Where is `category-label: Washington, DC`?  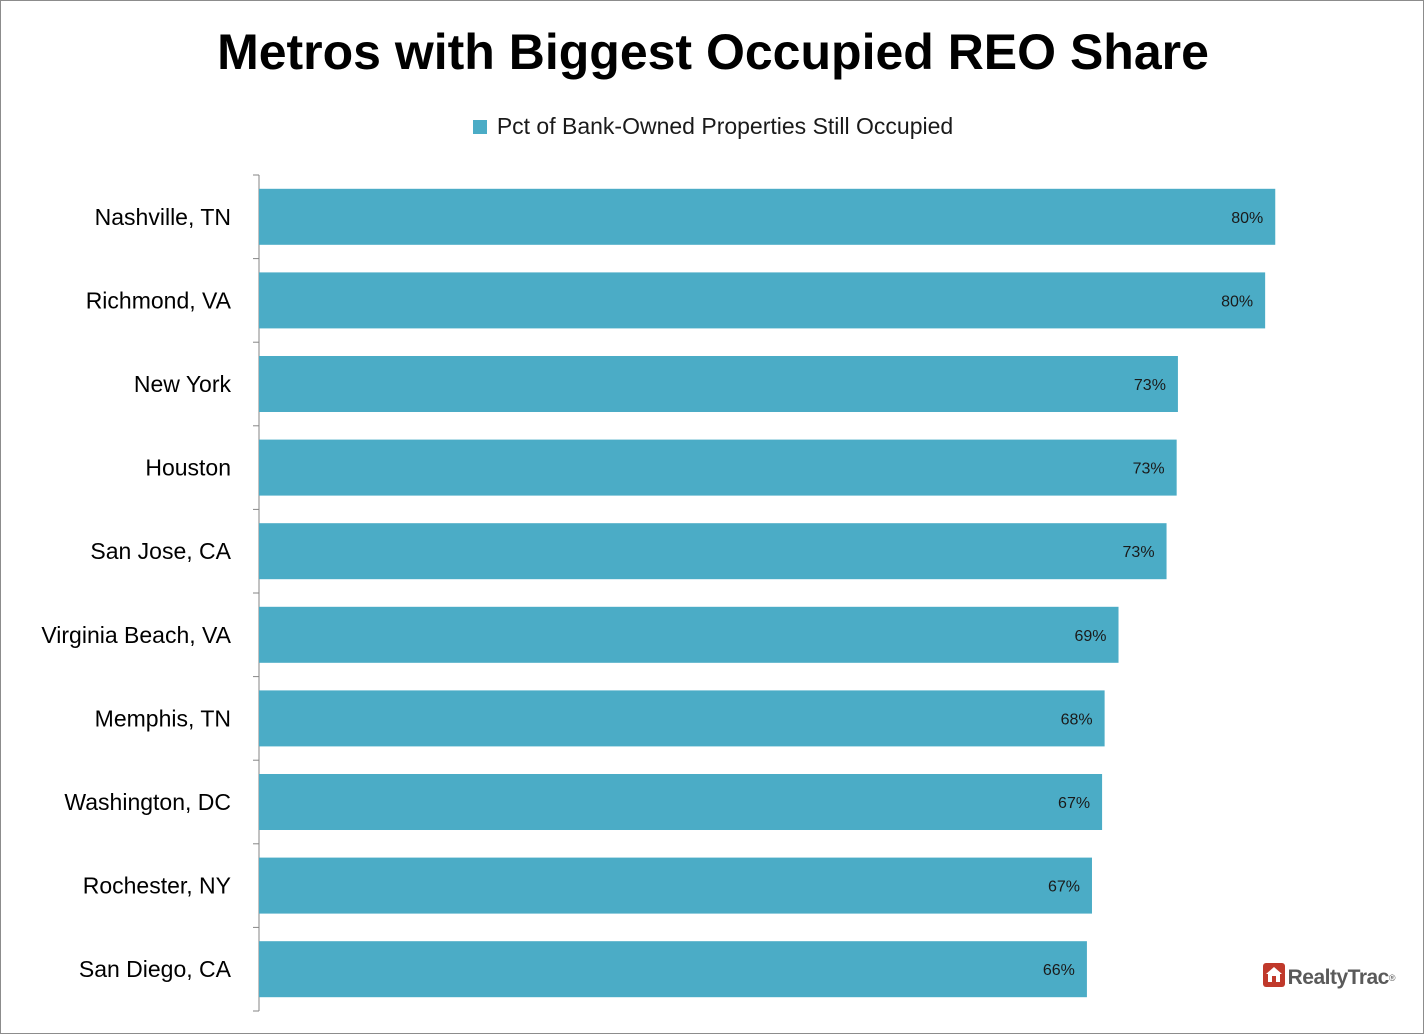
category-label: Washington, DC is located at coordinates (147, 802).